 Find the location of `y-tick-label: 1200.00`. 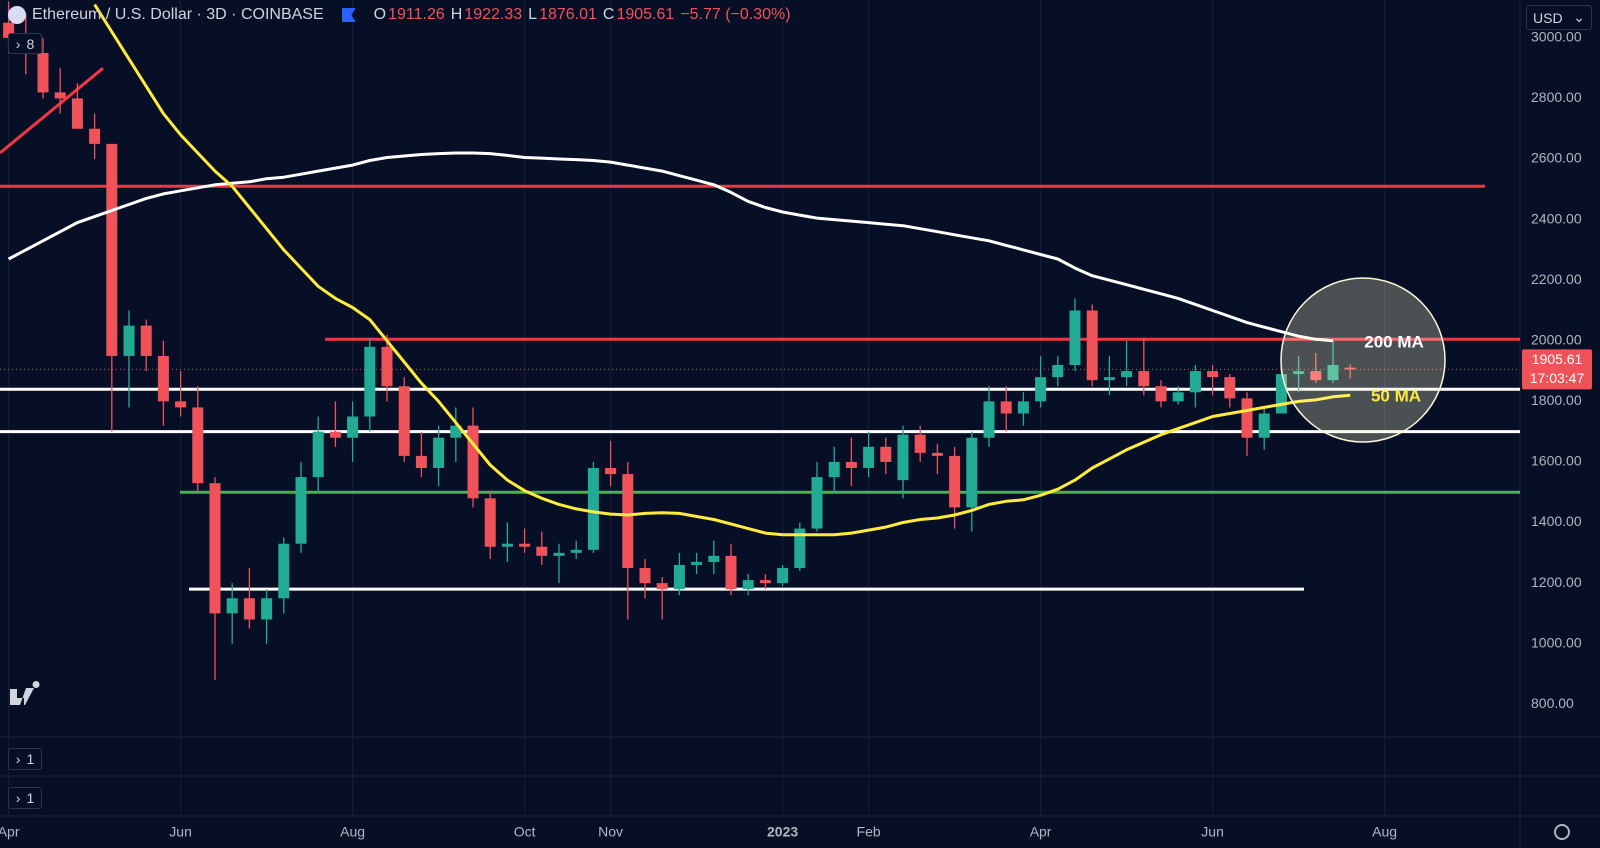

y-tick-label: 1200.00 is located at coordinates (1556, 582).